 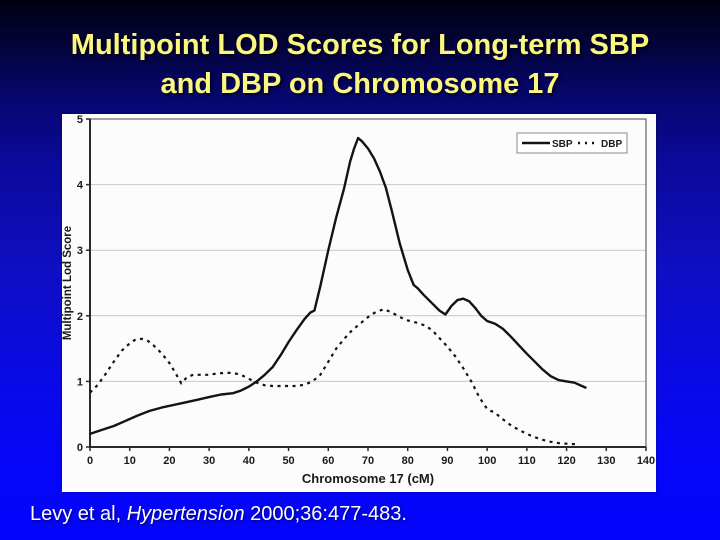 What do you see at coordinates (80, 251) in the screenshot?
I see `y-tick-label: 3` at bounding box center [80, 251].